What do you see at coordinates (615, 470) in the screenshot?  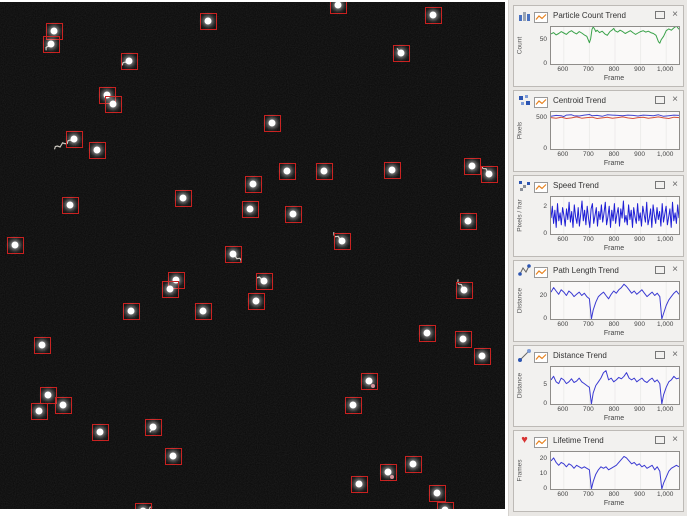 I see `chart-plot` at bounding box center [615, 470].